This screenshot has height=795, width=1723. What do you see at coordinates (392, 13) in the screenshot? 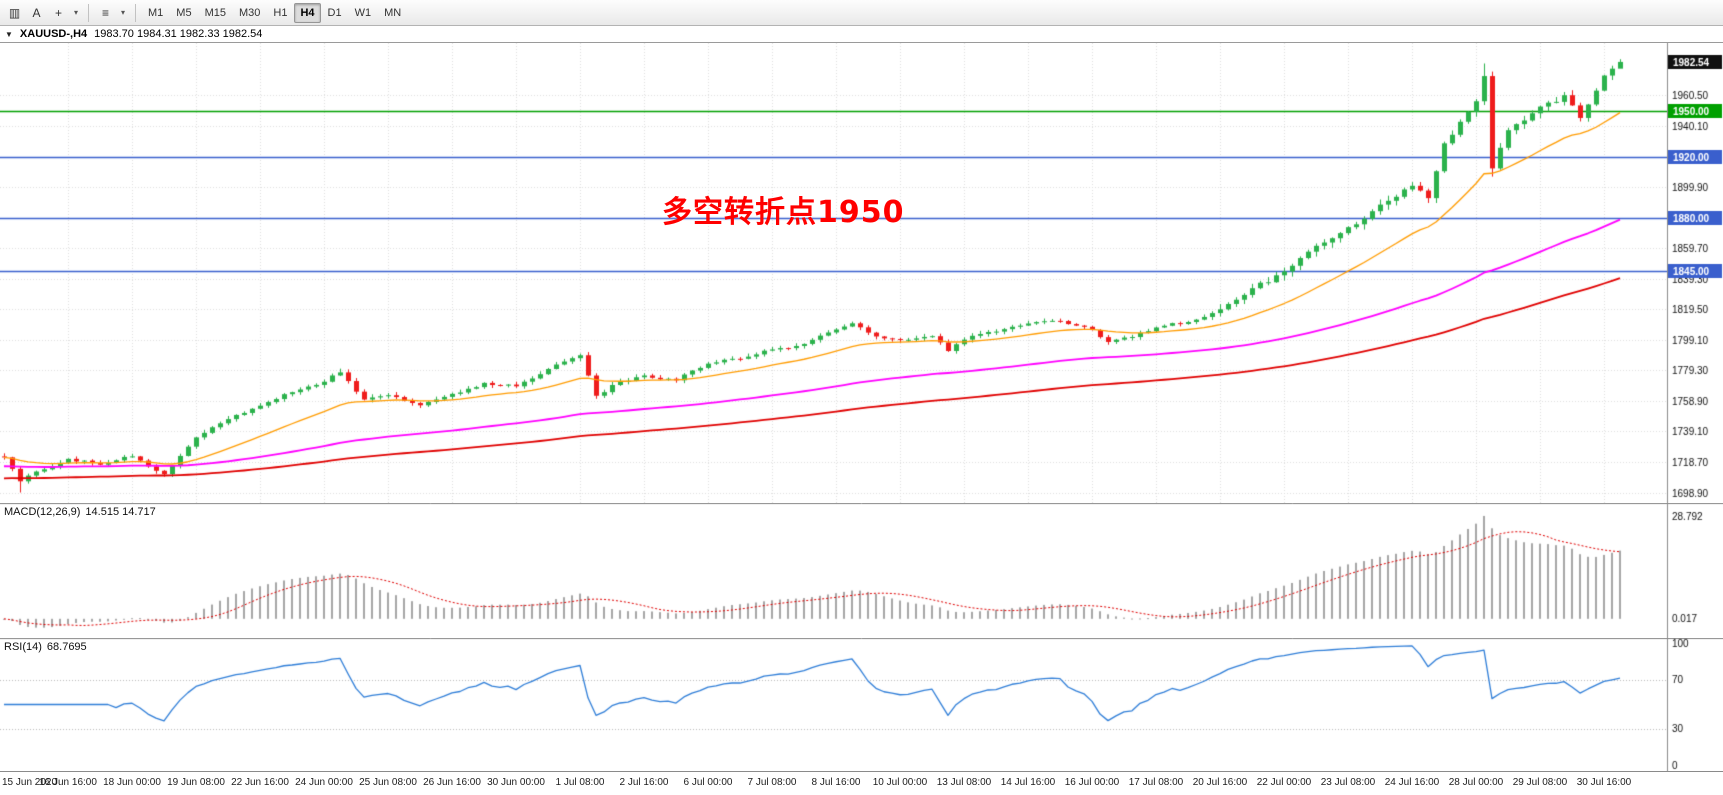
I see `timeframe-mn-button: MN` at bounding box center [392, 13].